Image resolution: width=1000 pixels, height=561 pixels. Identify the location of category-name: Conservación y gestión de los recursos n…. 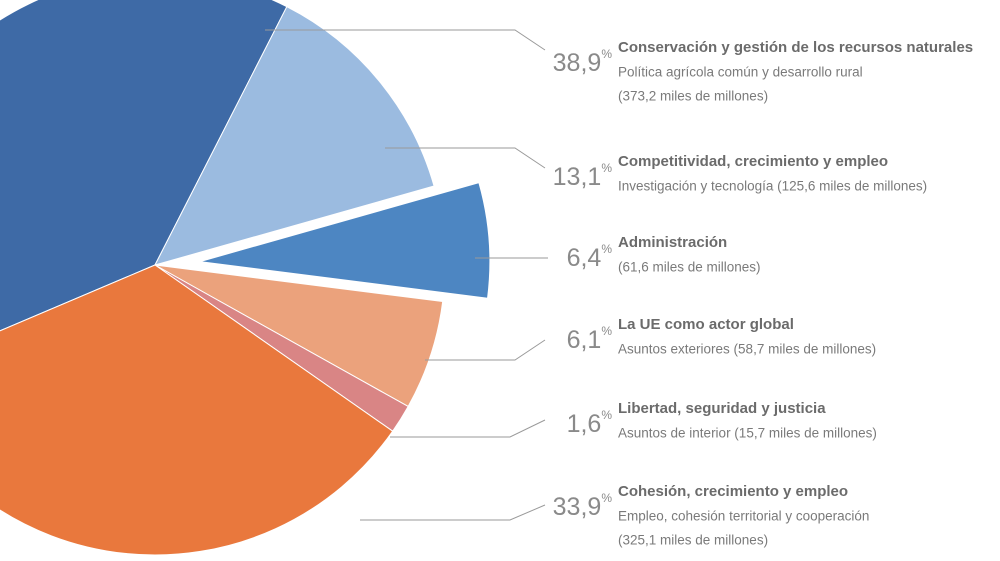
(795, 47).